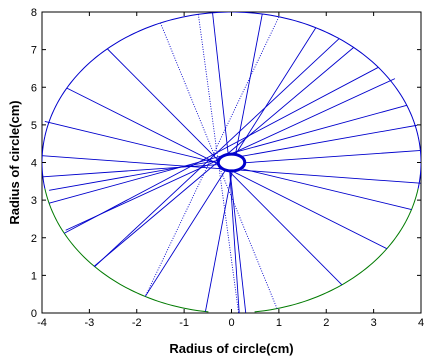  Describe the element at coordinates (137, 323) in the screenshot. I see `x-tick-label: -2` at that location.